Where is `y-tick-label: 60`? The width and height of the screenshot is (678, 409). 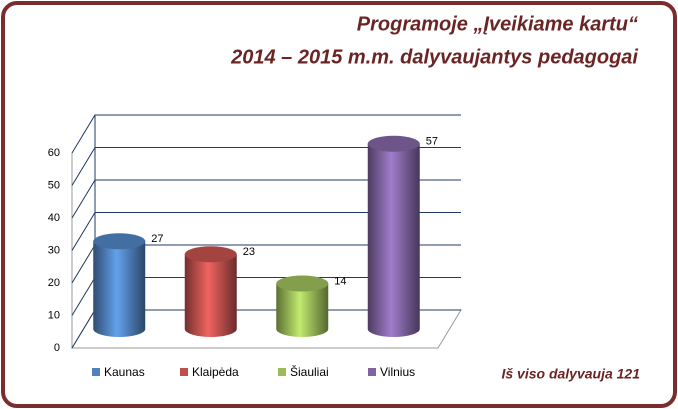 y-tick-label: 60 is located at coordinates (54, 153).